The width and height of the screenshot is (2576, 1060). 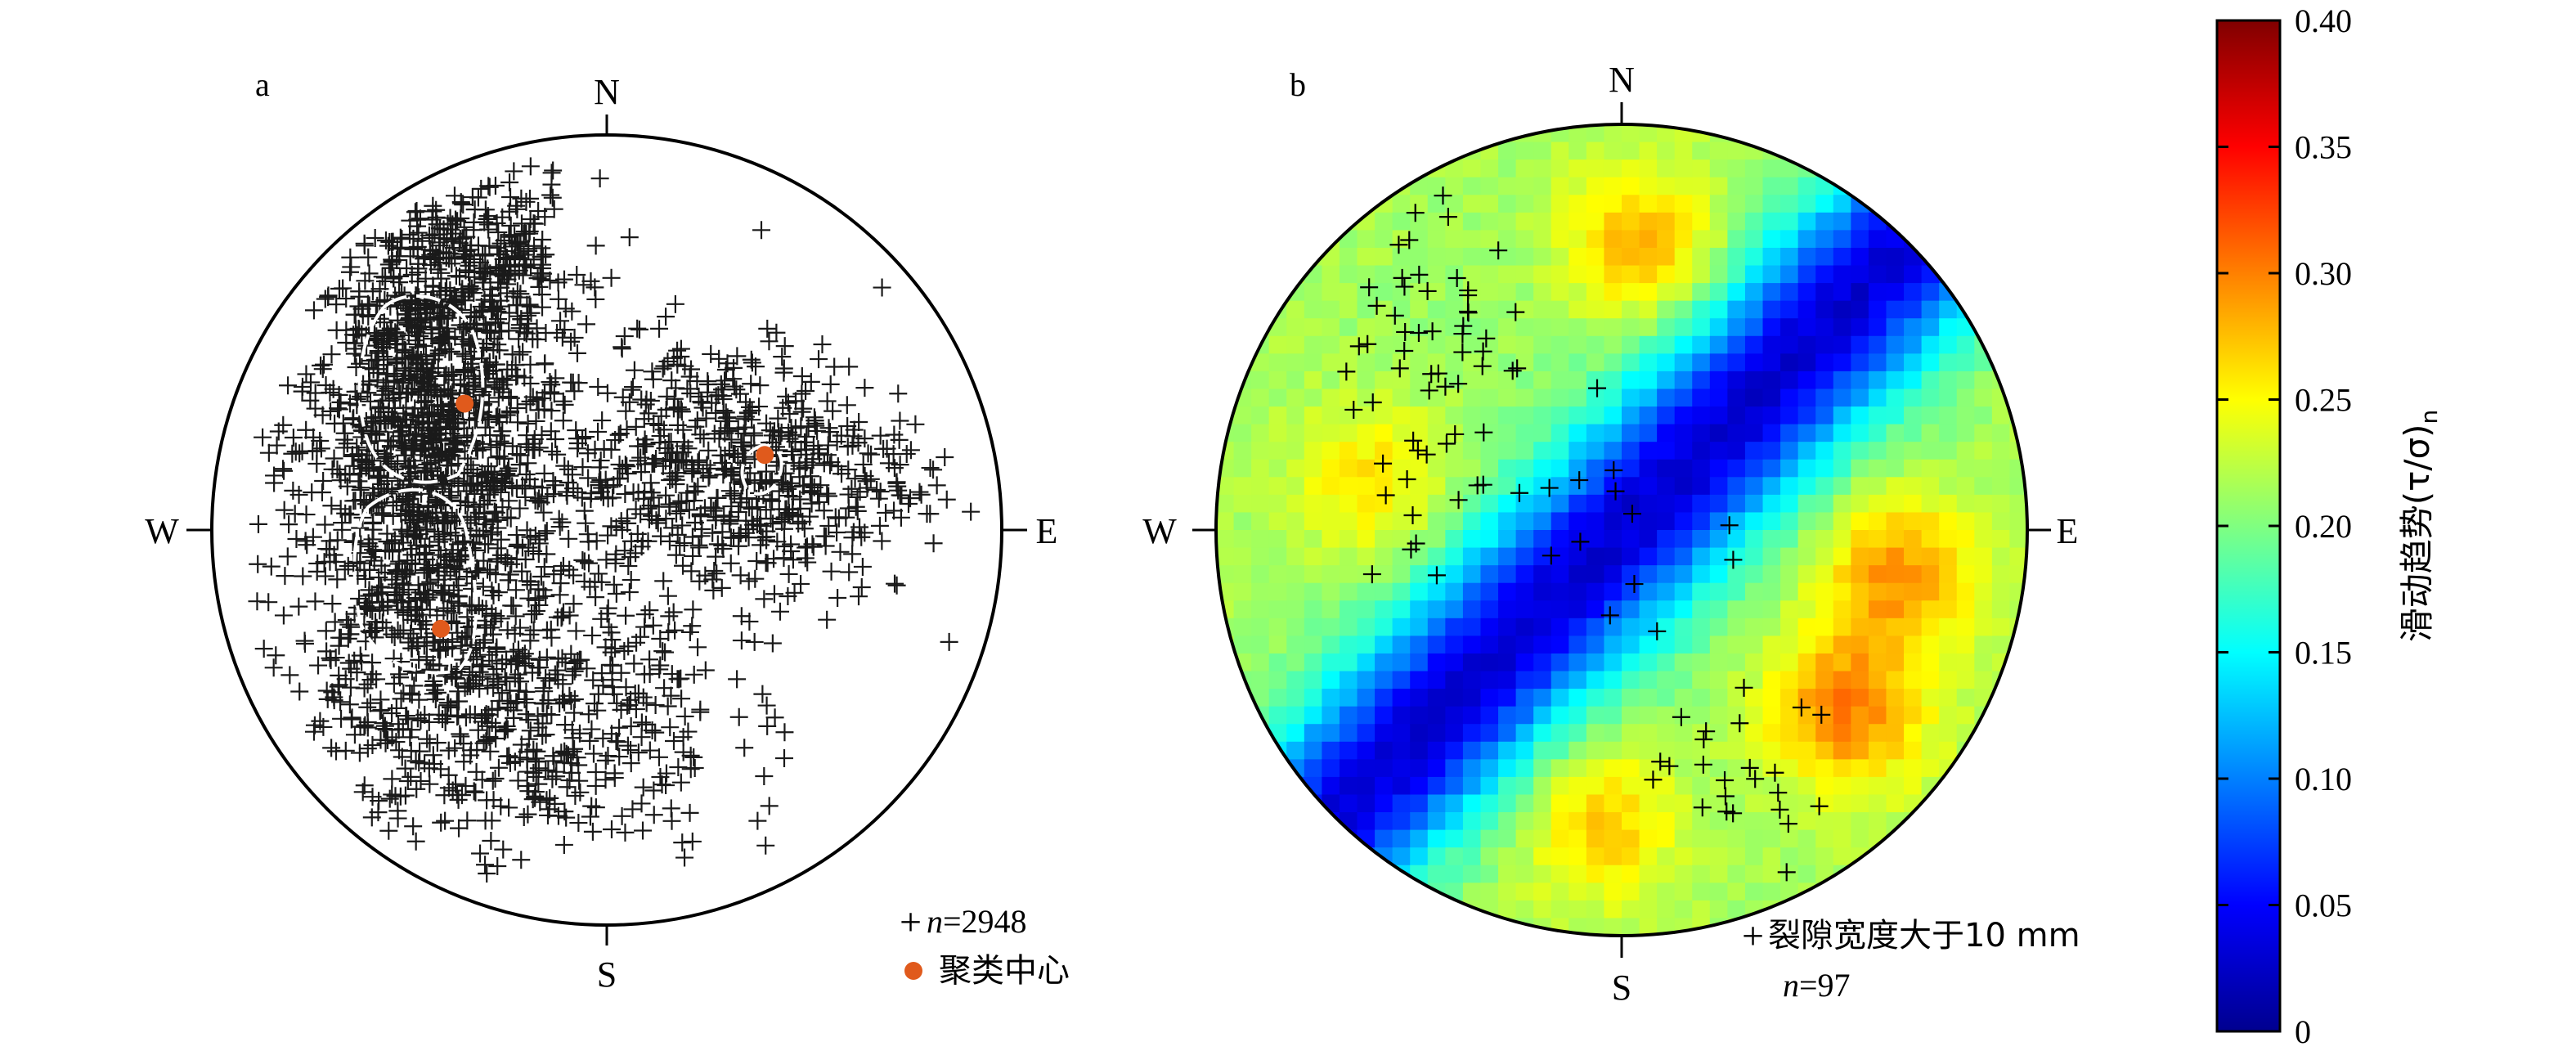 I want to click on colorbar-tick-label: 0.30, so click(x=2323, y=273).